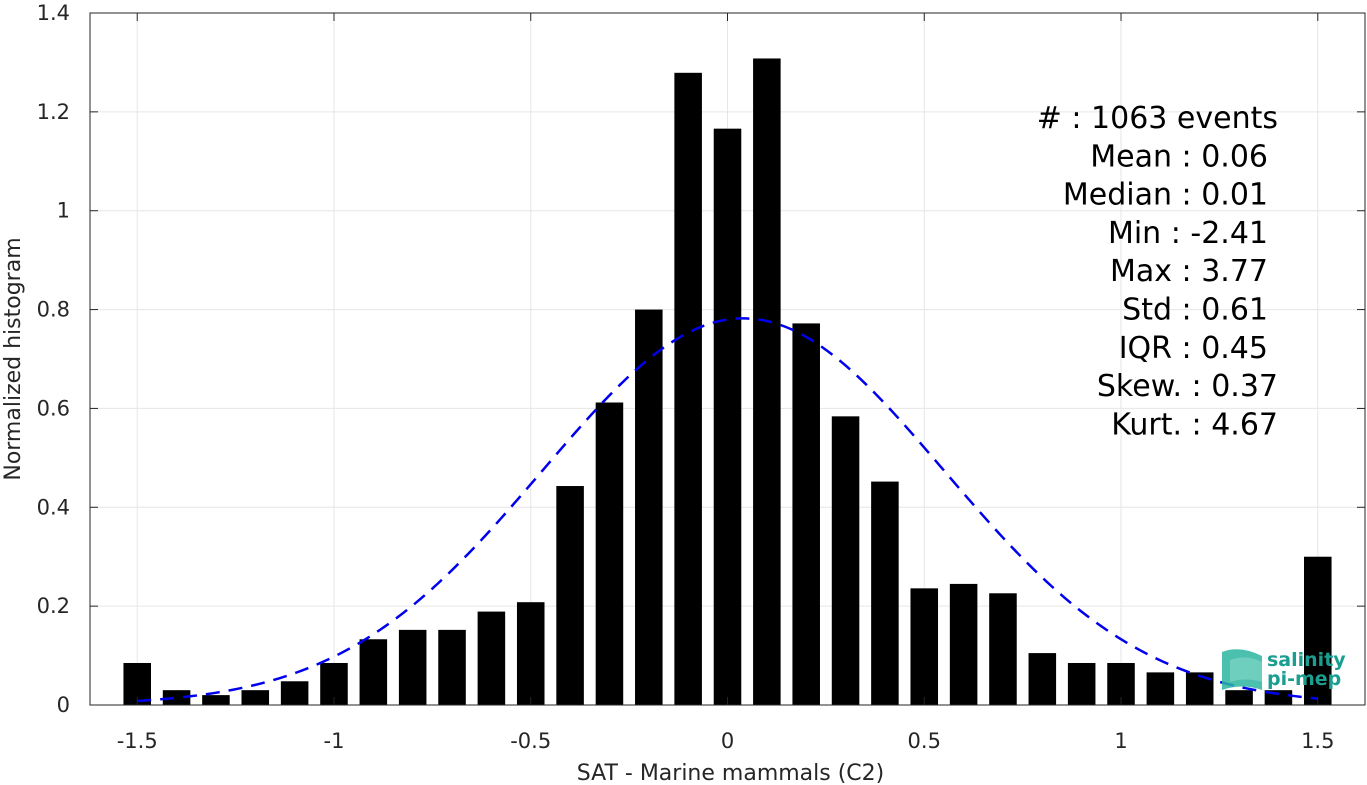  What do you see at coordinates (530, 741) in the screenshot?
I see `x-tick-label: -0.5` at bounding box center [530, 741].